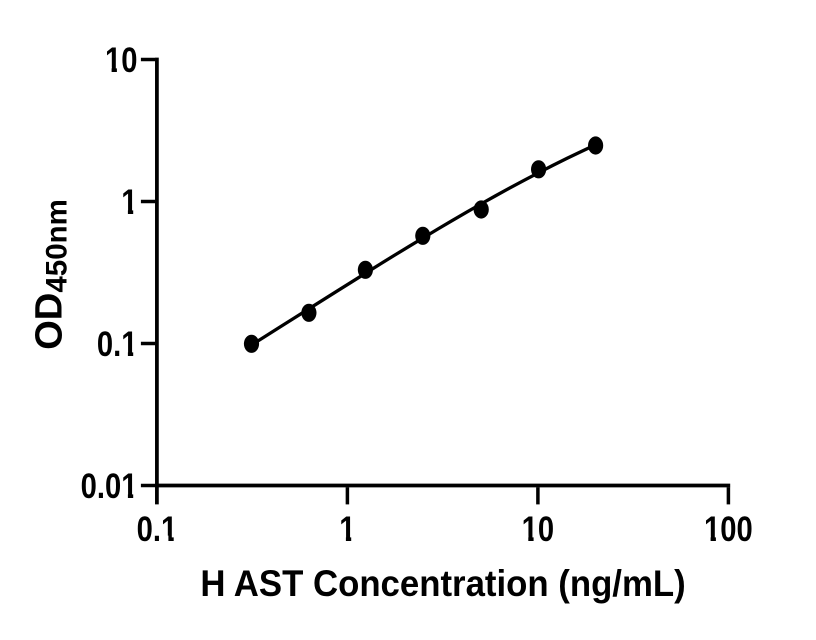  I want to click on svg-text: 0.01, so click(109, 485).